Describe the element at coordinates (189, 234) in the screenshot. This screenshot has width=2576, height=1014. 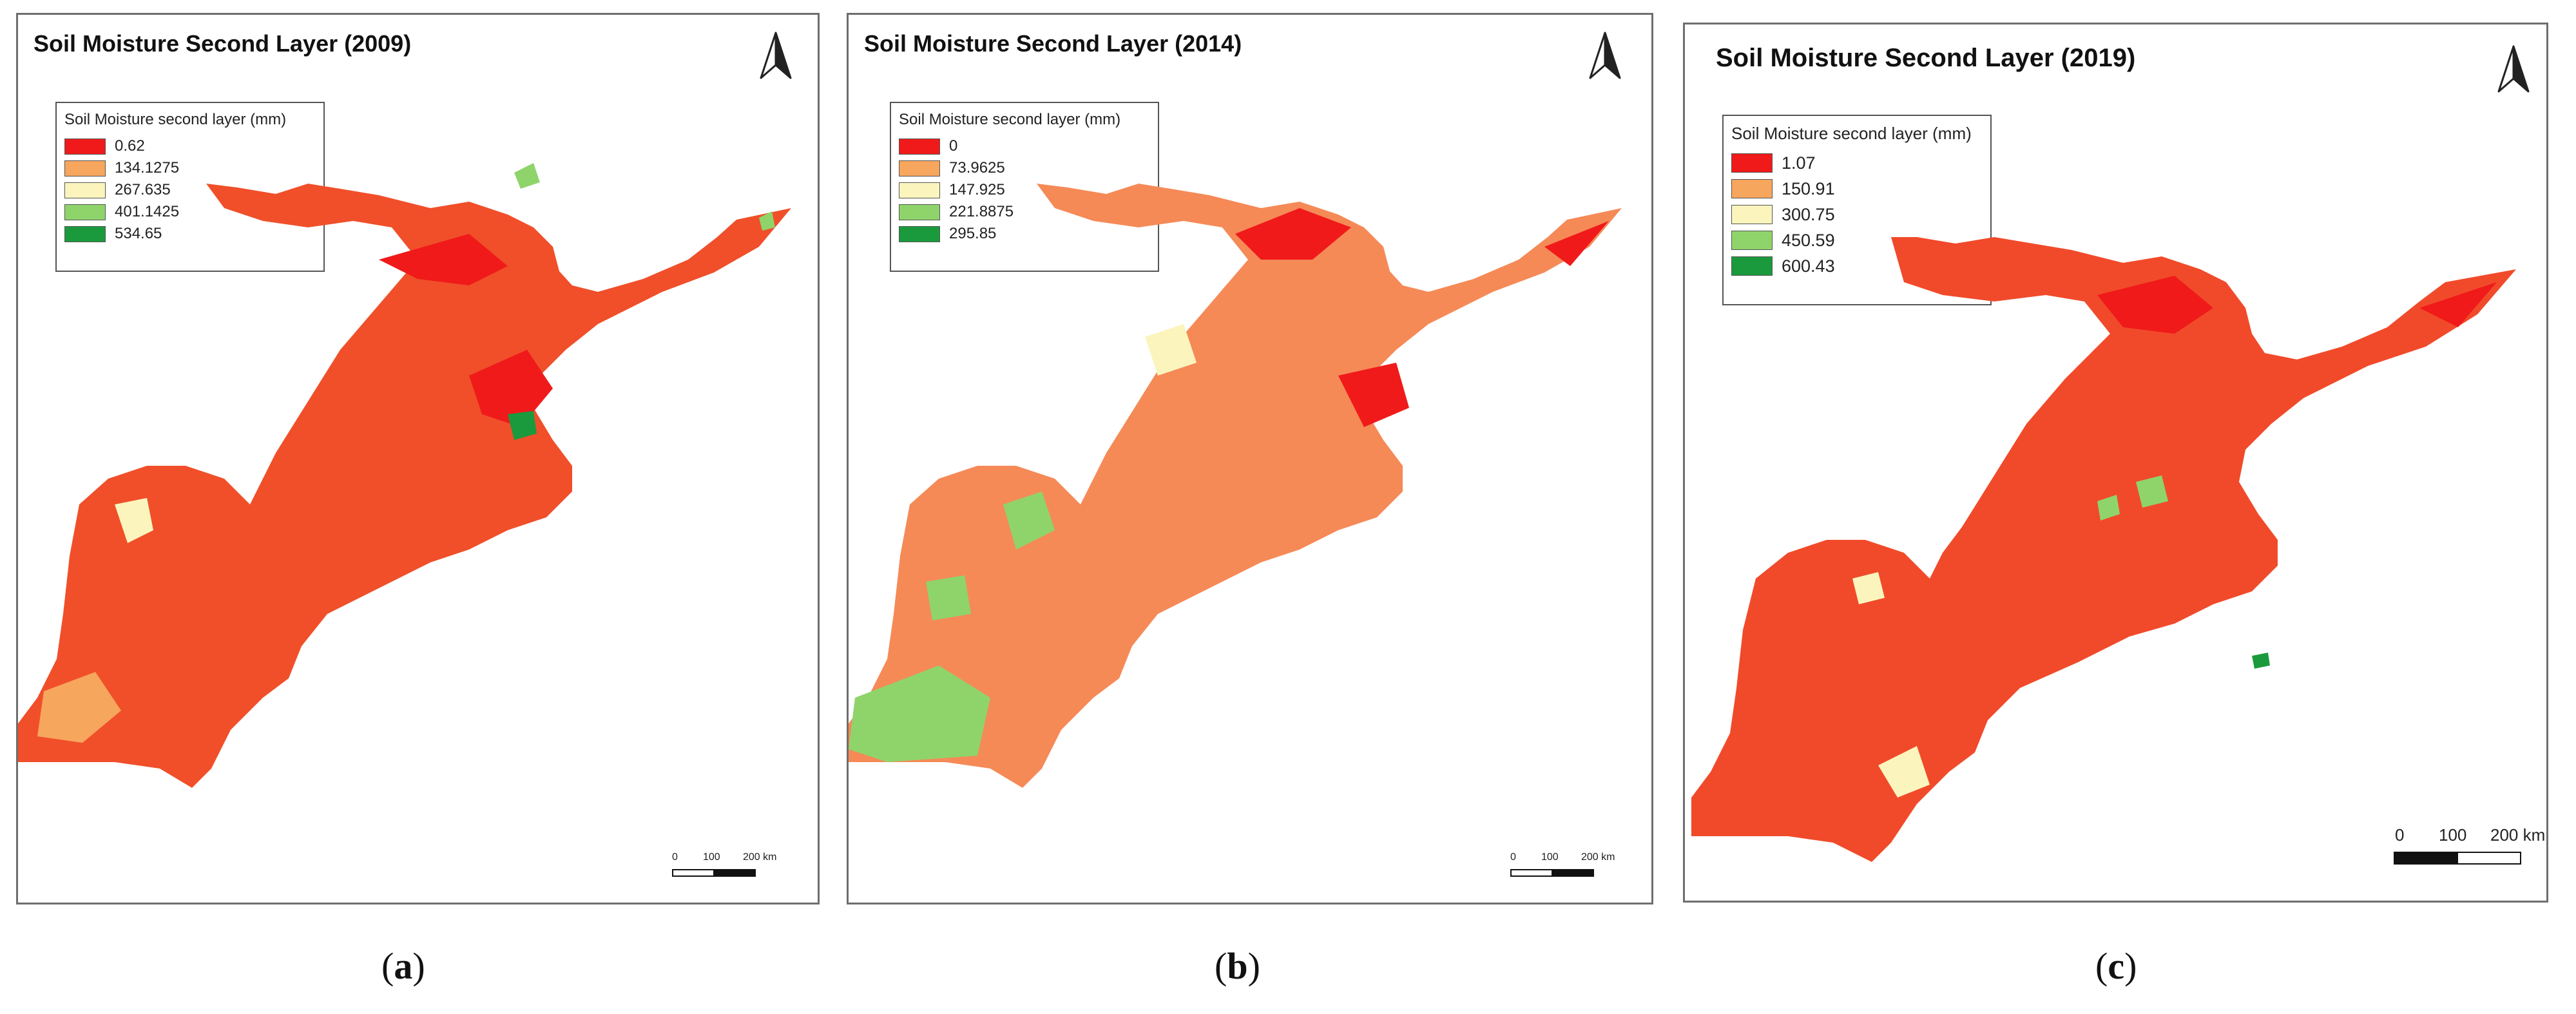
I see `legend-item: 534.65` at that location.